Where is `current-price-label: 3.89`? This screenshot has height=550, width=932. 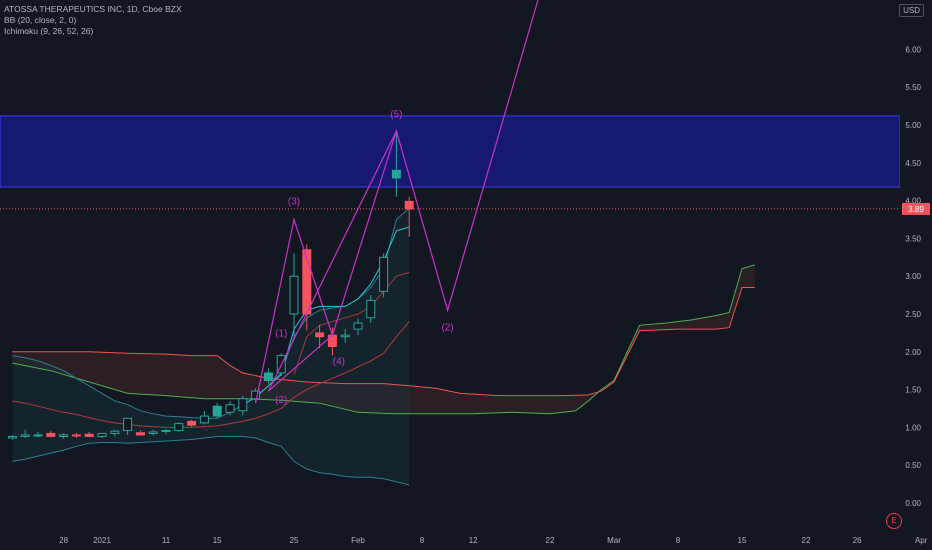
current-price-label: 3.89 is located at coordinates (916, 209).